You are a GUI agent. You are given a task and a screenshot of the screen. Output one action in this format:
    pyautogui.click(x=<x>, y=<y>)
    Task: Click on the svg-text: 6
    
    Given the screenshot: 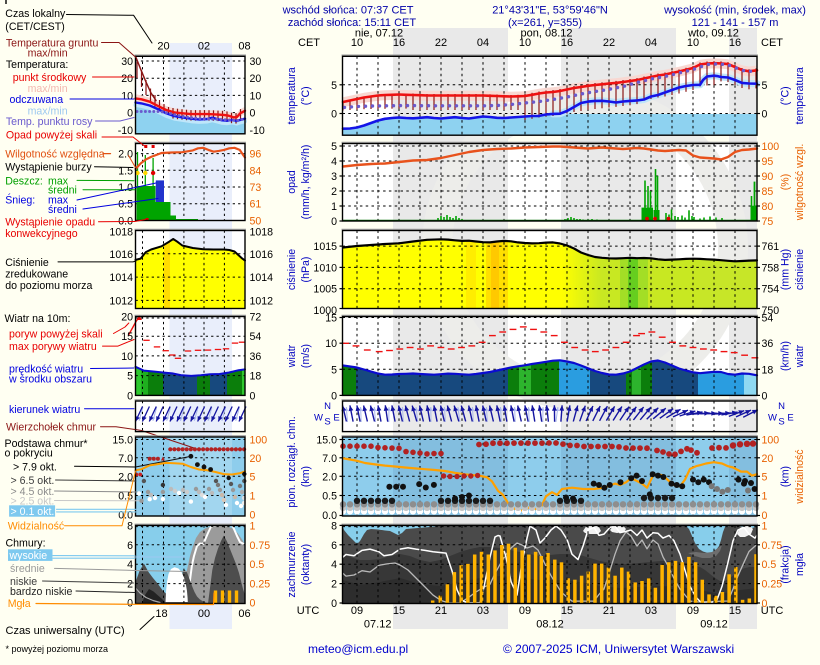 What is the action you would take?
    pyautogui.click(x=334, y=546)
    